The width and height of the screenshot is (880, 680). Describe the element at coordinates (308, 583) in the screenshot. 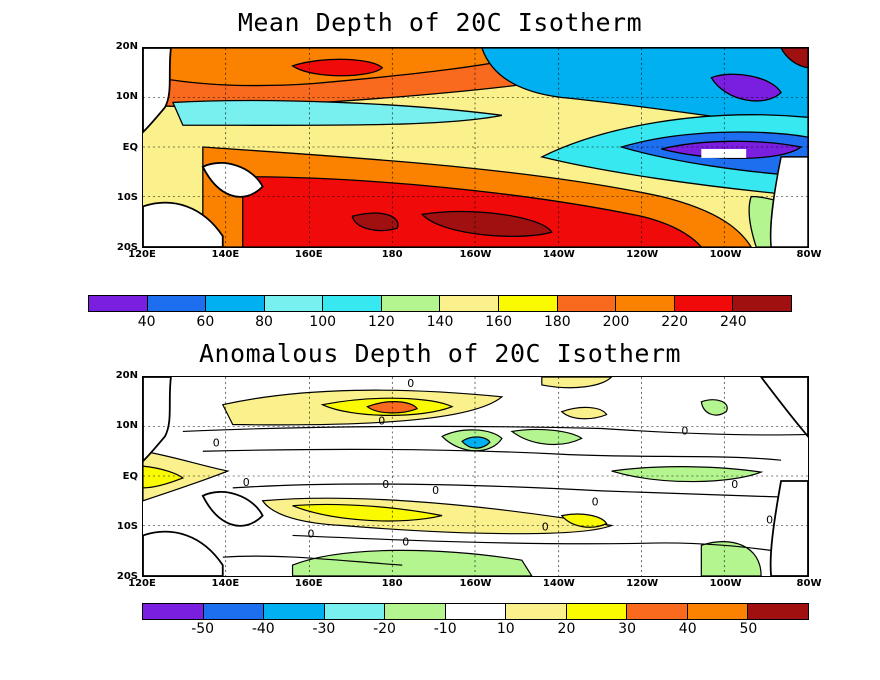

I see `lon-label: 160E` at that location.